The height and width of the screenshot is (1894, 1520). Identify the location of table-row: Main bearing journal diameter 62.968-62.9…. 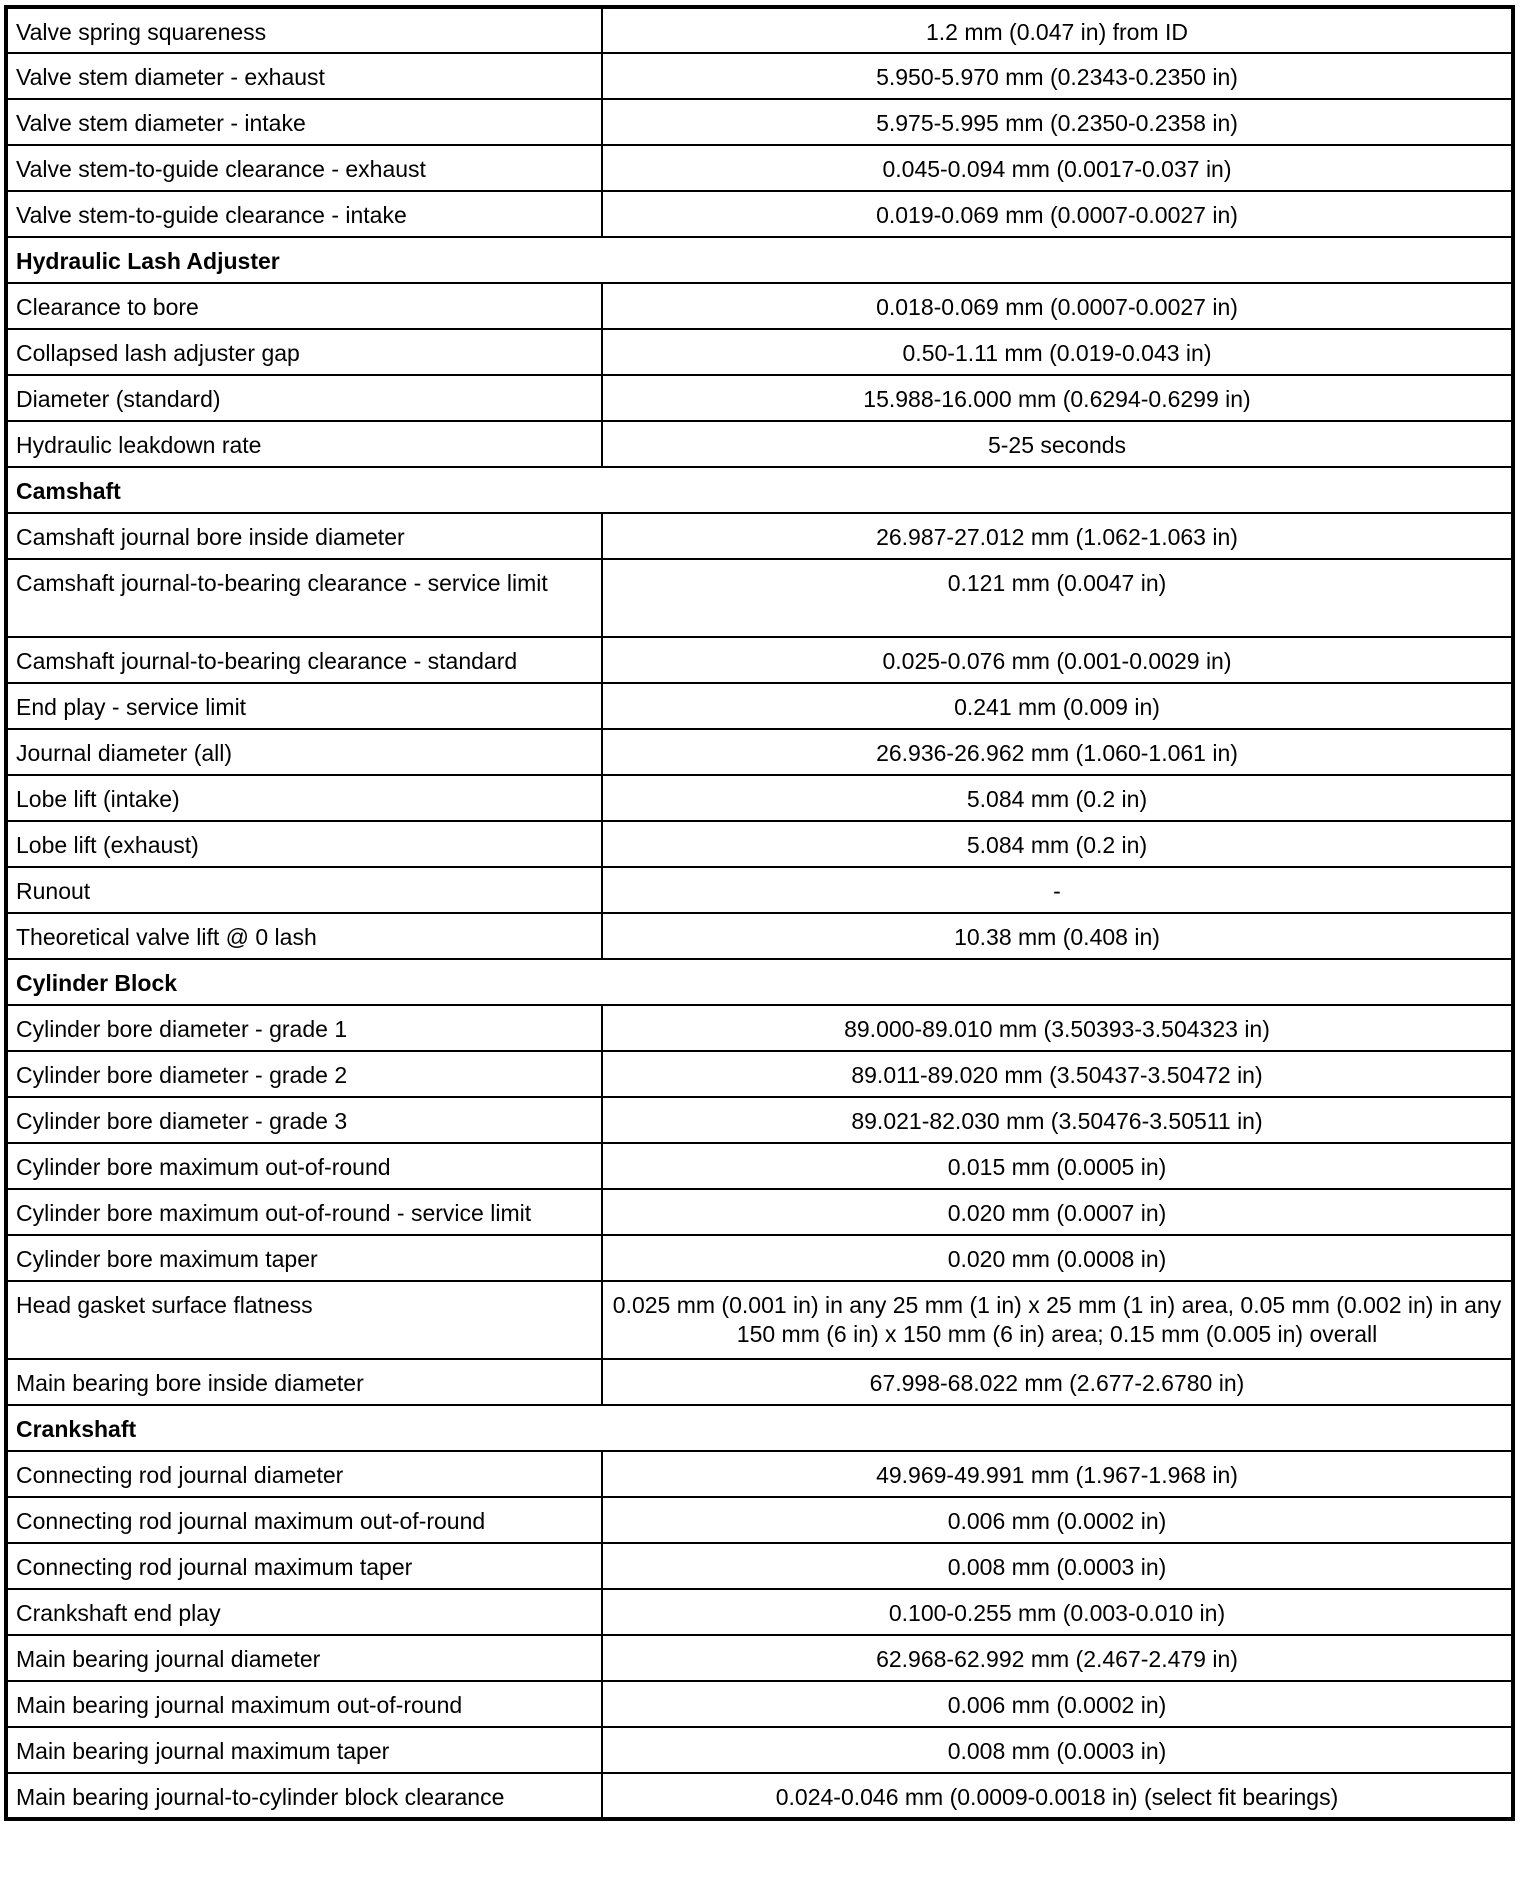
(759, 1658).